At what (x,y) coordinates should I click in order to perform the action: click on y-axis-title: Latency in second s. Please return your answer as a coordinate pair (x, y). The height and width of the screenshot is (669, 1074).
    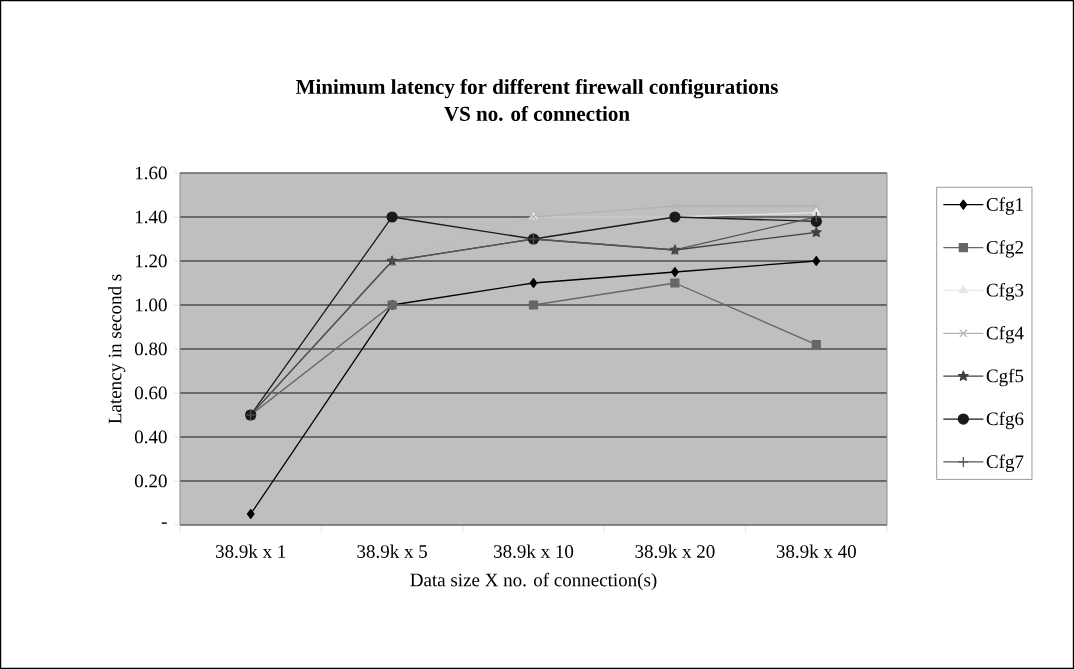
    Looking at the image, I should click on (117, 349).